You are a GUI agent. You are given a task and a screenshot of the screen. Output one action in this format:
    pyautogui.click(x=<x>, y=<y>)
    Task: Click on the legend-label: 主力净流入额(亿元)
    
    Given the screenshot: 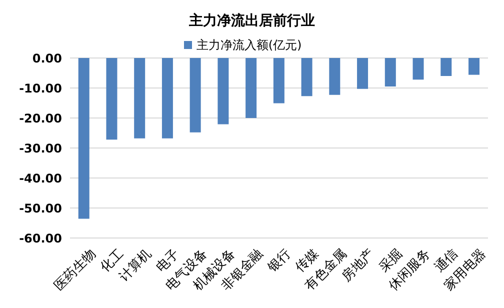 What is the action you would take?
    pyautogui.click(x=249, y=45)
    